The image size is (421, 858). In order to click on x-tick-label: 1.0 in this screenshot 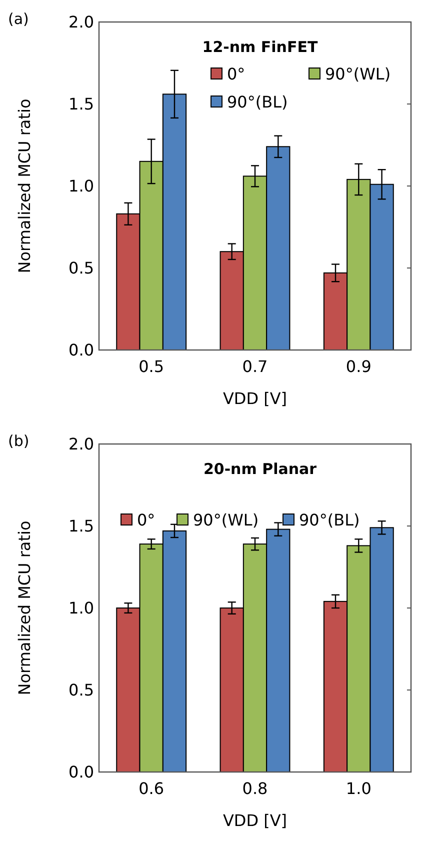, I will do `click(359, 788)`.